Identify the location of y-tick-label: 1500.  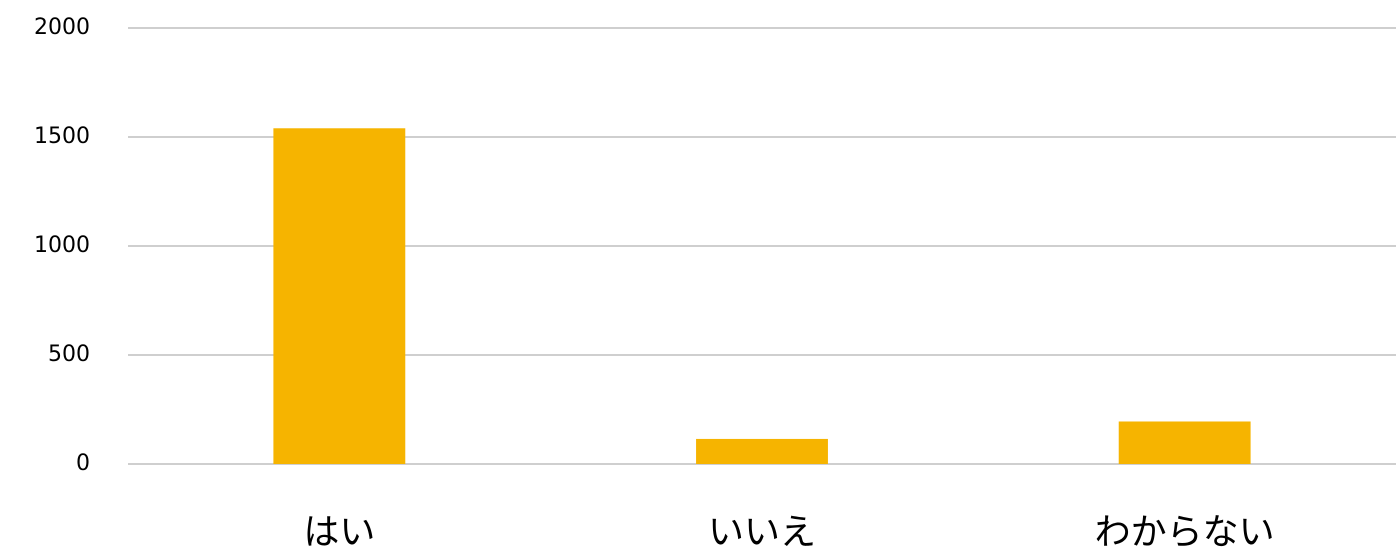
(62, 136).